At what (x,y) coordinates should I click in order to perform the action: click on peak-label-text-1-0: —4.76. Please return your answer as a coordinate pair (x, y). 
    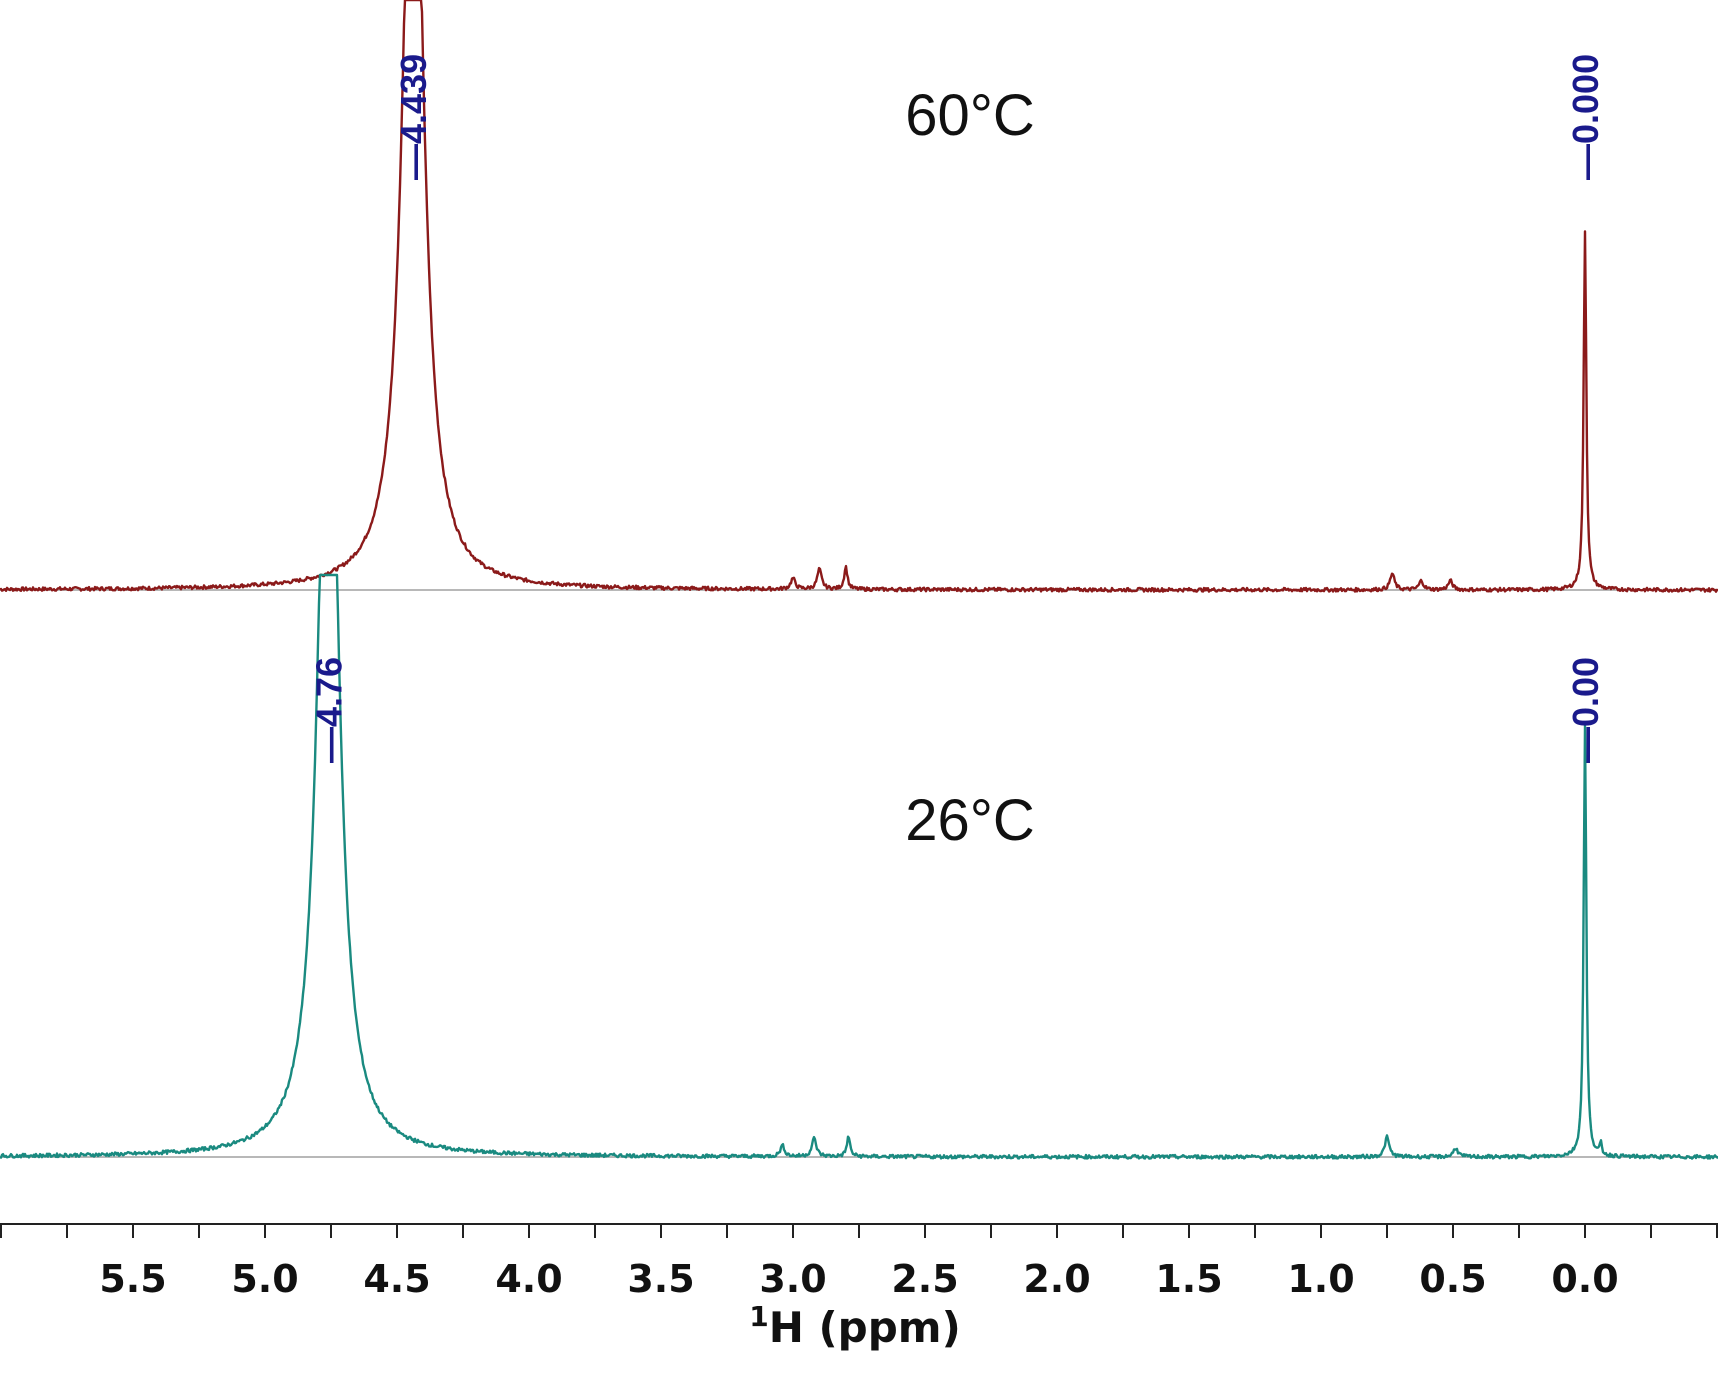
    Looking at the image, I should click on (328, 710).